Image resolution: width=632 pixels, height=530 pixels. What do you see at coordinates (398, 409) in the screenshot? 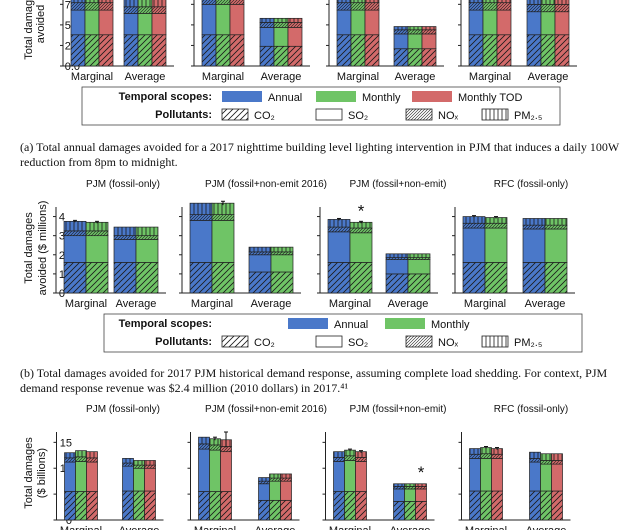
I see `panel-title: PJM (fossil+non-emit)` at bounding box center [398, 409].